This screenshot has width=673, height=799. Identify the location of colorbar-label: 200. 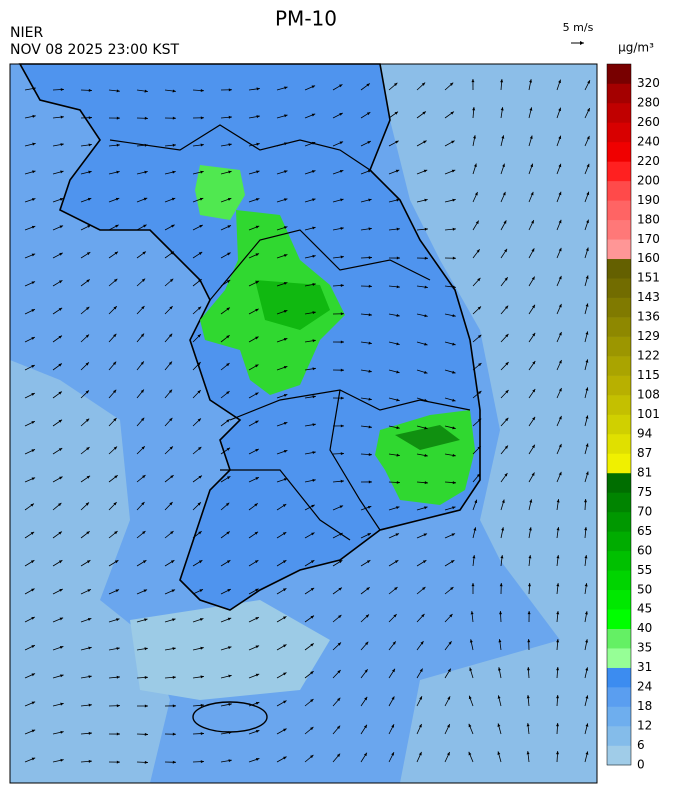
(648, 180).